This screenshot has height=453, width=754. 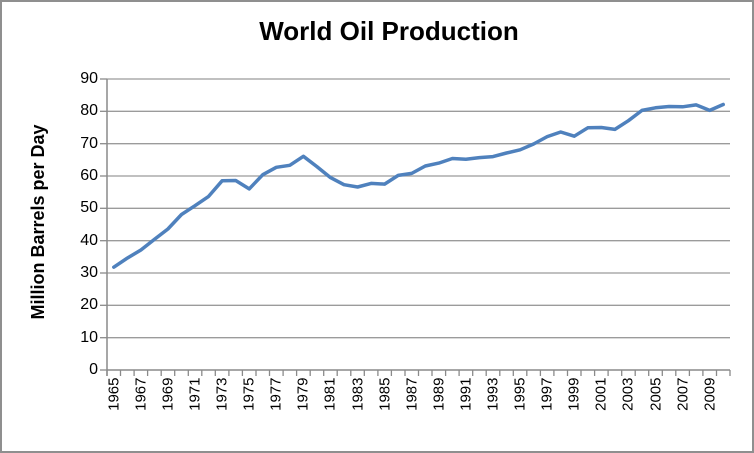 What do you see at coordinates (89, 143) in the screenshot?
I see `y-tick-label: 70` at bounding box center [89, 143].